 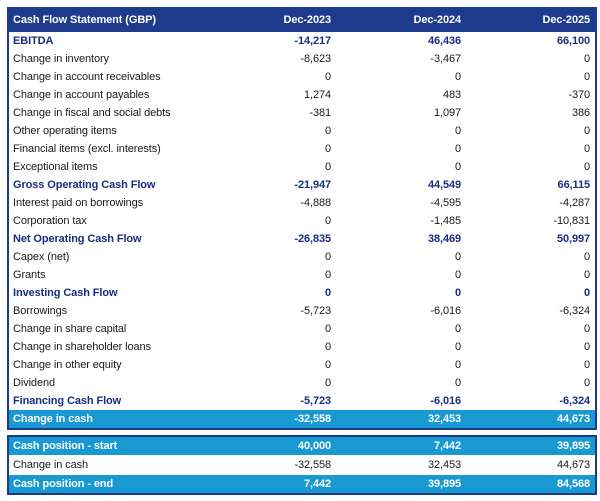 What do you see at coordinates (50, 221) in the screenshot?
I see `row-label: Corporation tax` at bounding box center [50, 221].